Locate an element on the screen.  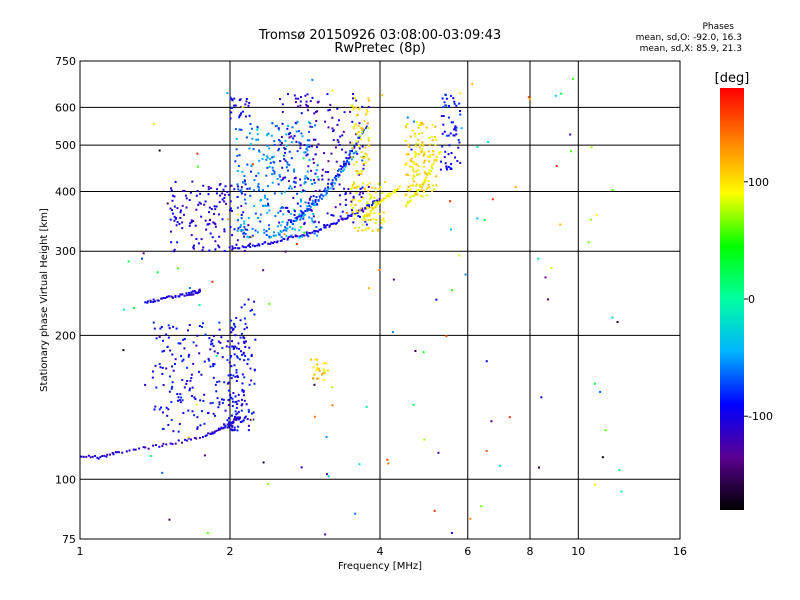
colorbar is located at coordinates (732, 299).